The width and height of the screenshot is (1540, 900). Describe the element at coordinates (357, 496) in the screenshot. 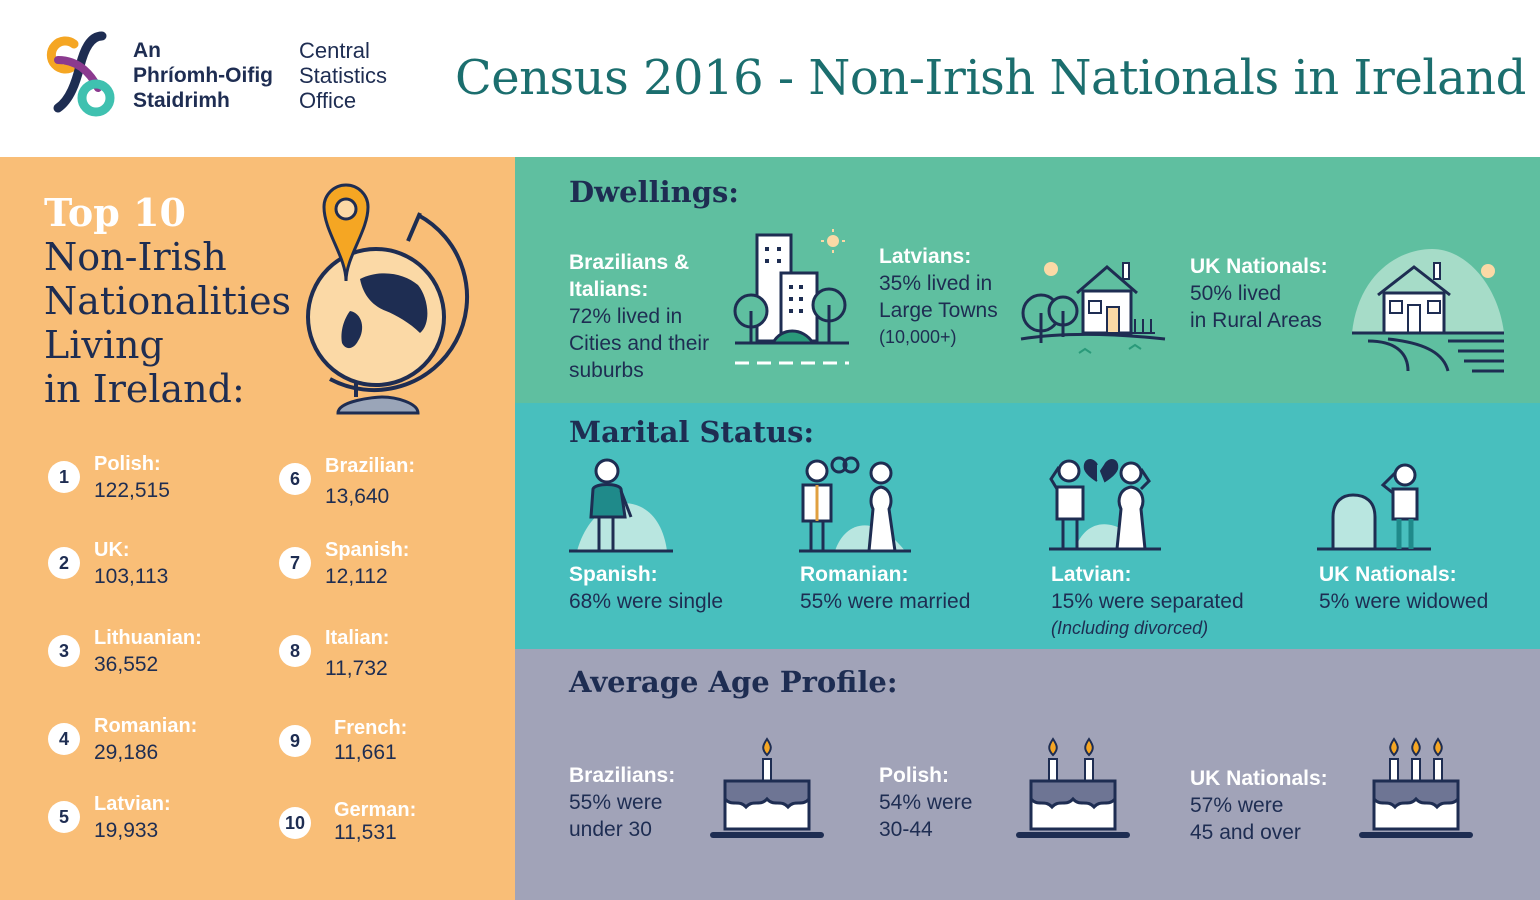

I see `rank-count: 13,640` at that location.